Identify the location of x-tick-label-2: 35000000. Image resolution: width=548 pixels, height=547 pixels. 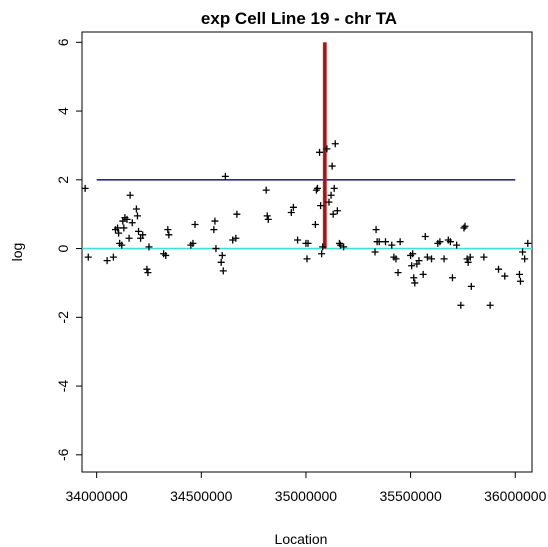
(306, 496).